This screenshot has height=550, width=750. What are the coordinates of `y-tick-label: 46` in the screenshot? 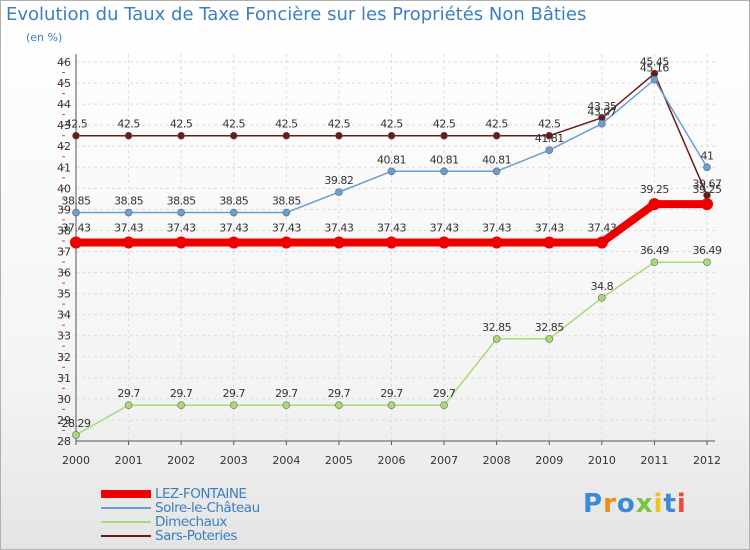 It's located at (64, 62).